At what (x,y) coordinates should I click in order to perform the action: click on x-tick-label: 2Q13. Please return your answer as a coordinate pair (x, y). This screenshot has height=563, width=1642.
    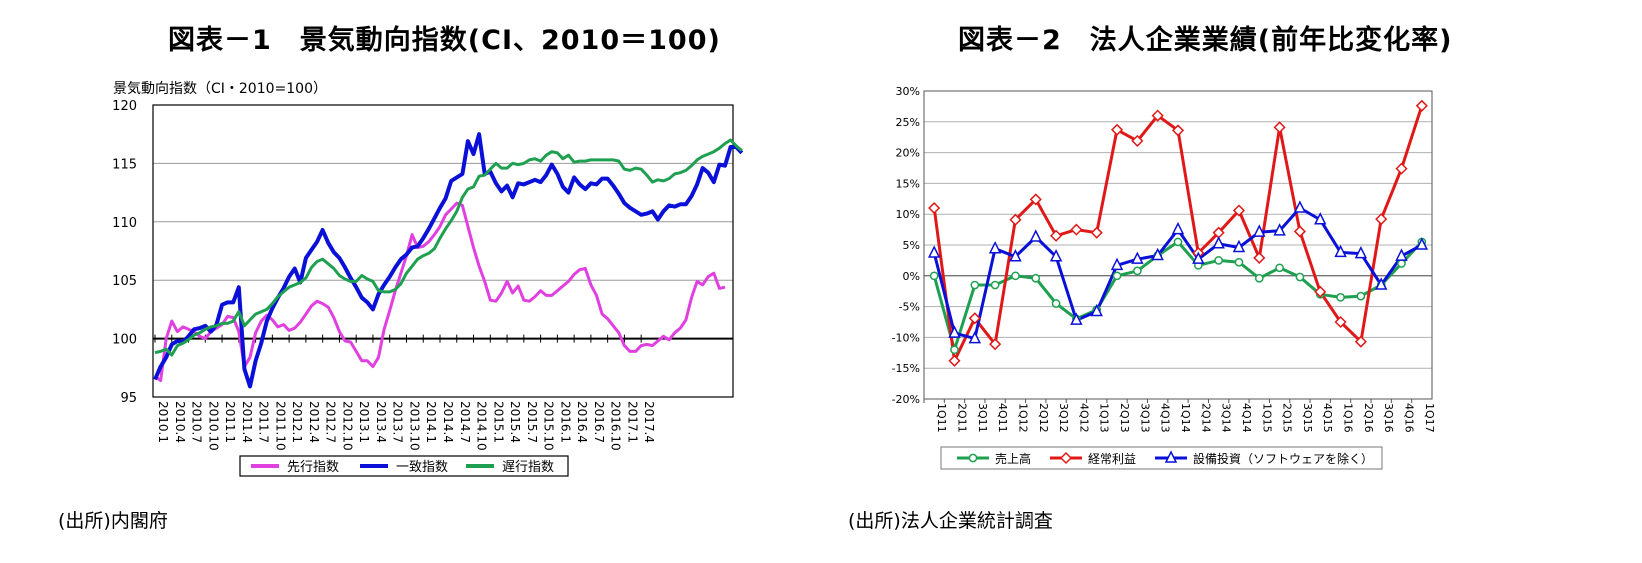
    Looking at the image, I should click on (1124, 418).